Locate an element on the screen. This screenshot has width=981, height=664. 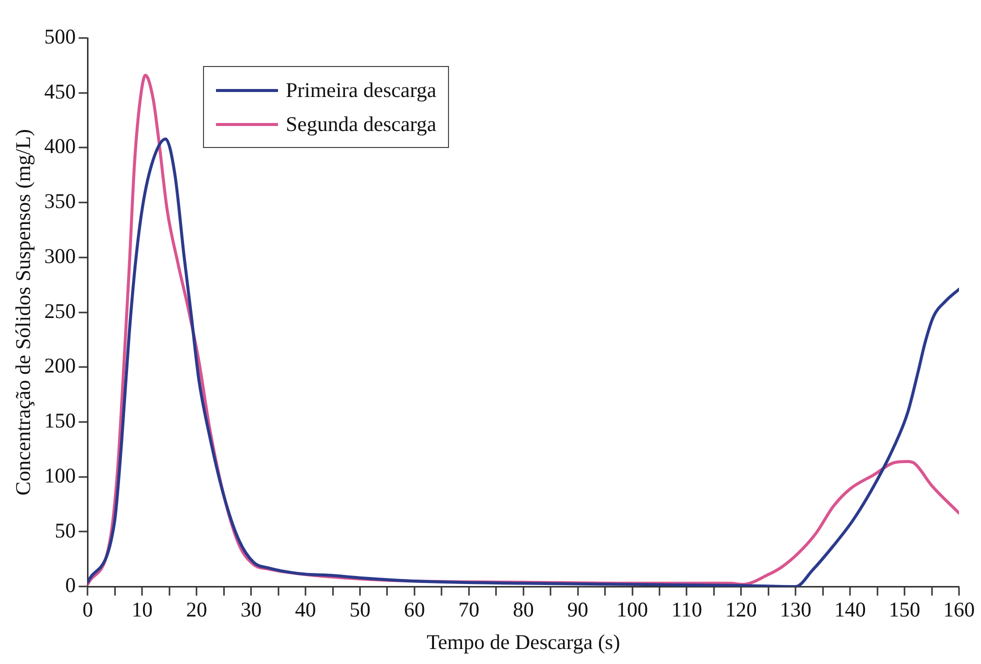
x-axis-title: Tempo de Descarga (s) is located at coordinates (523, 642).